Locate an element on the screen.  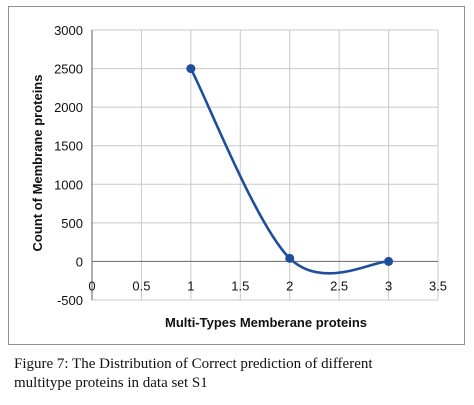
x-tick-label: 3 is located at coordinates (388, 285).